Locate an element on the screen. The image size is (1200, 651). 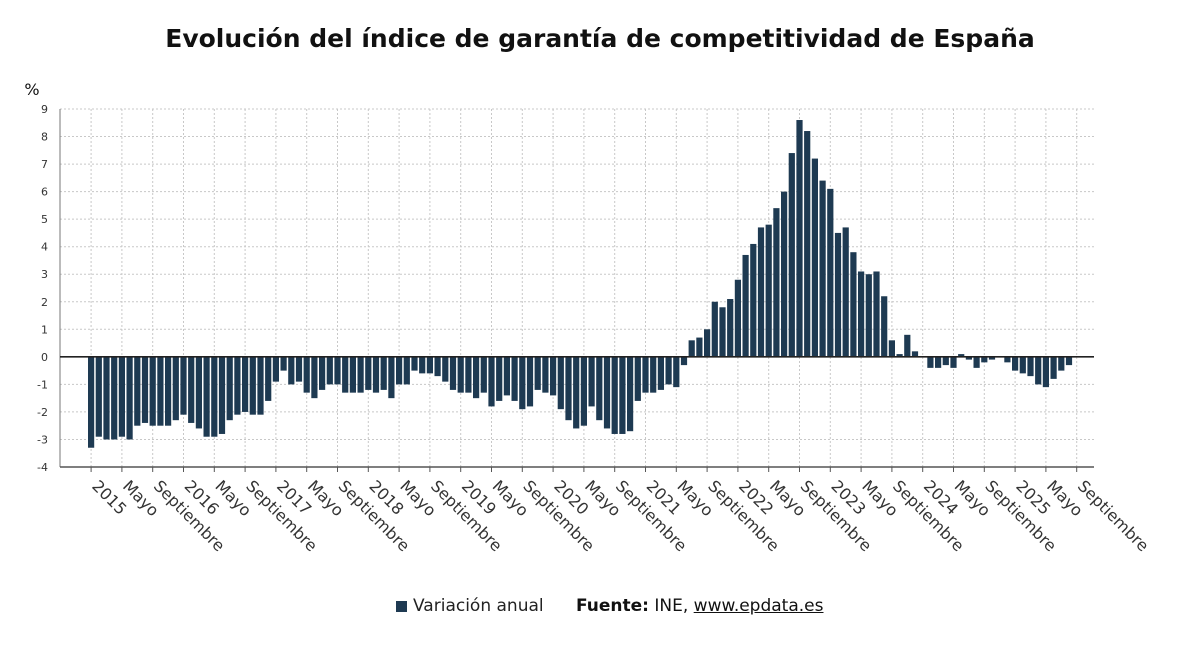
y-tick-label: 5 is located at coordinates (44, 219).